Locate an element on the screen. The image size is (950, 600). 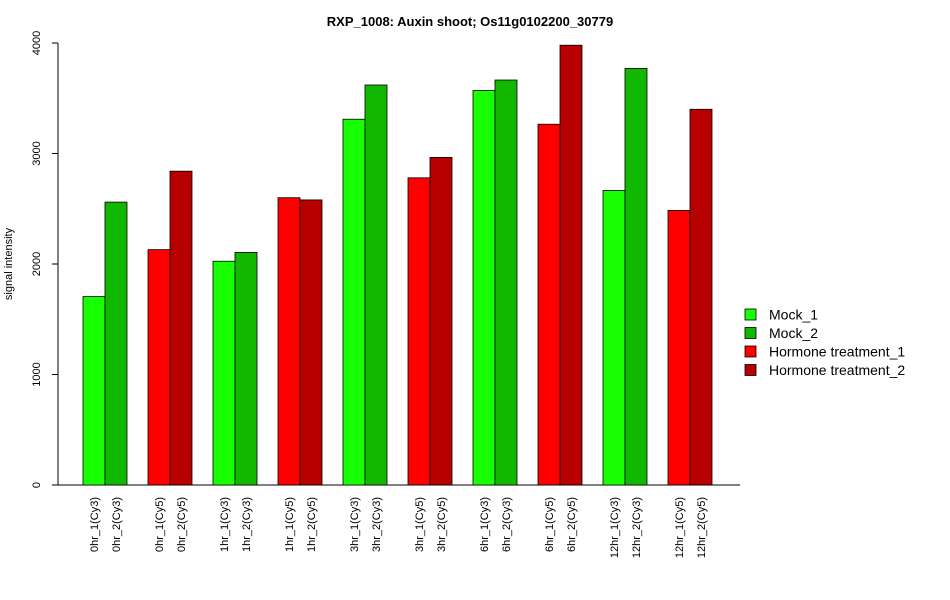
x-tick-label: 3hr_2(Cy5) is located at coordinates (442, 524).